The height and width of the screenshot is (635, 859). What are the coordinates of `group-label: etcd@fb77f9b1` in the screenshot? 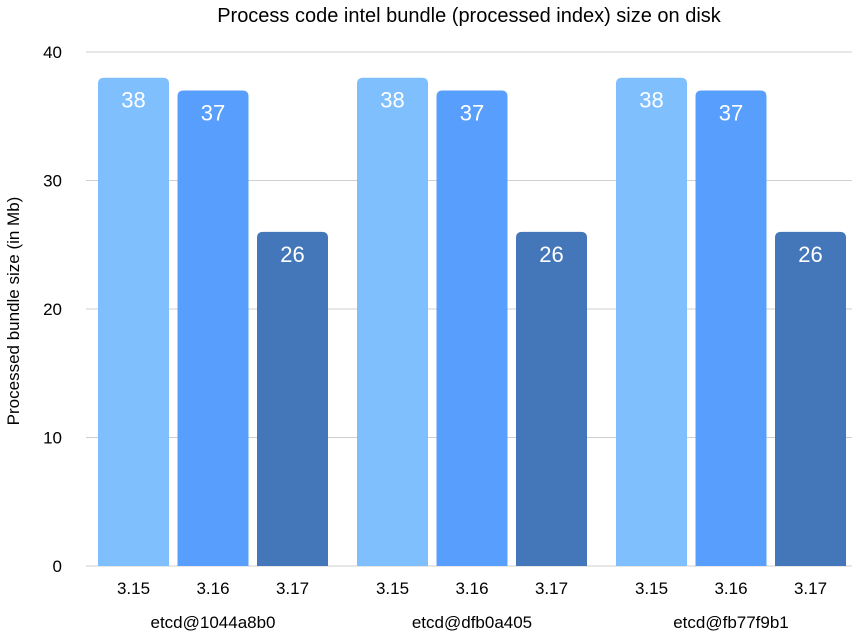 It's located at (731, 622).